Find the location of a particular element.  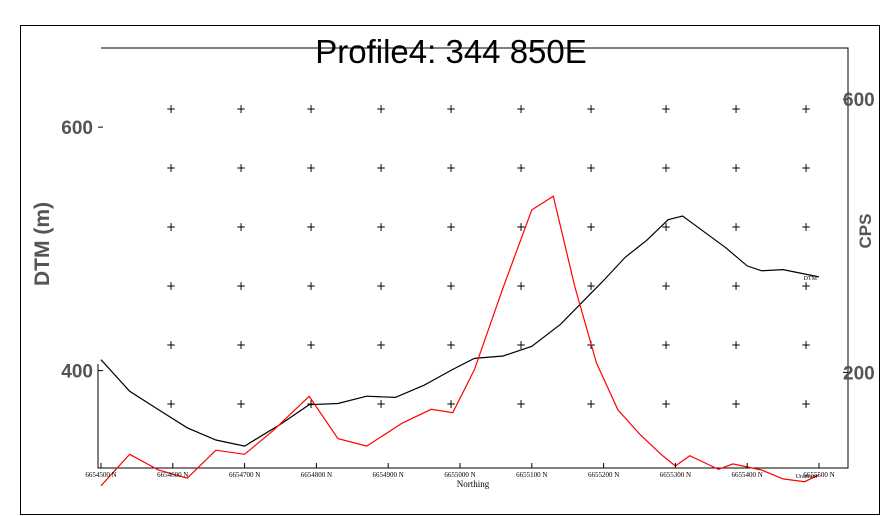

x-tick-label: 6655500 N is located at coordinates (818, 475).